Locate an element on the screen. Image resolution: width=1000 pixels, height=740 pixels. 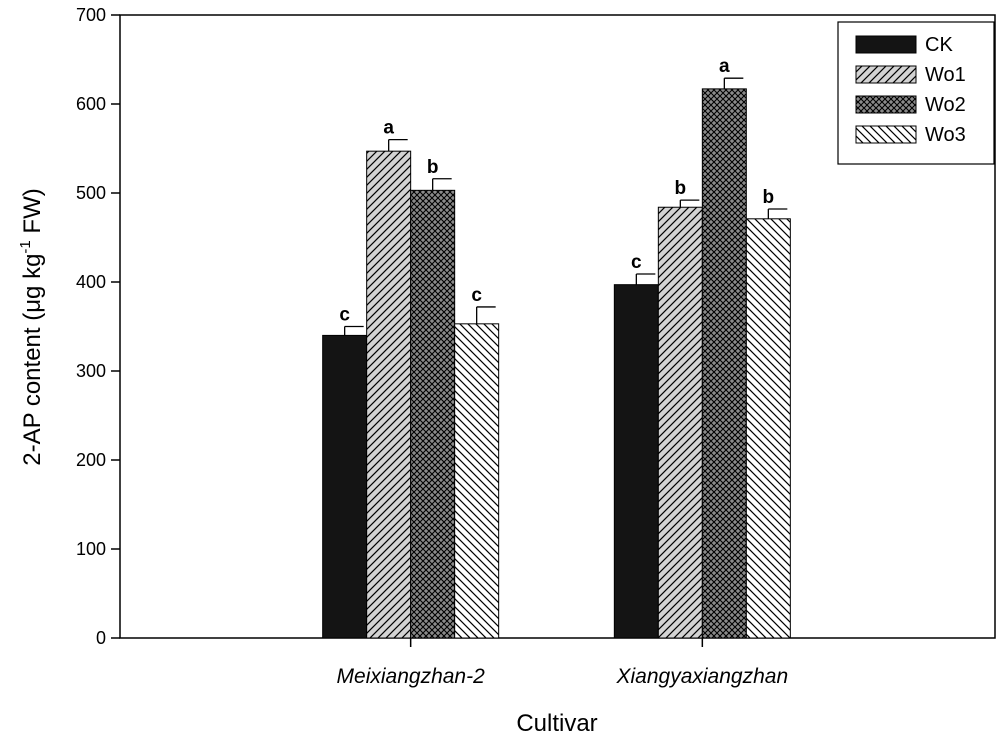
x-tick-label: Meixiangzhan-2 is located at coordinates (411, 676).